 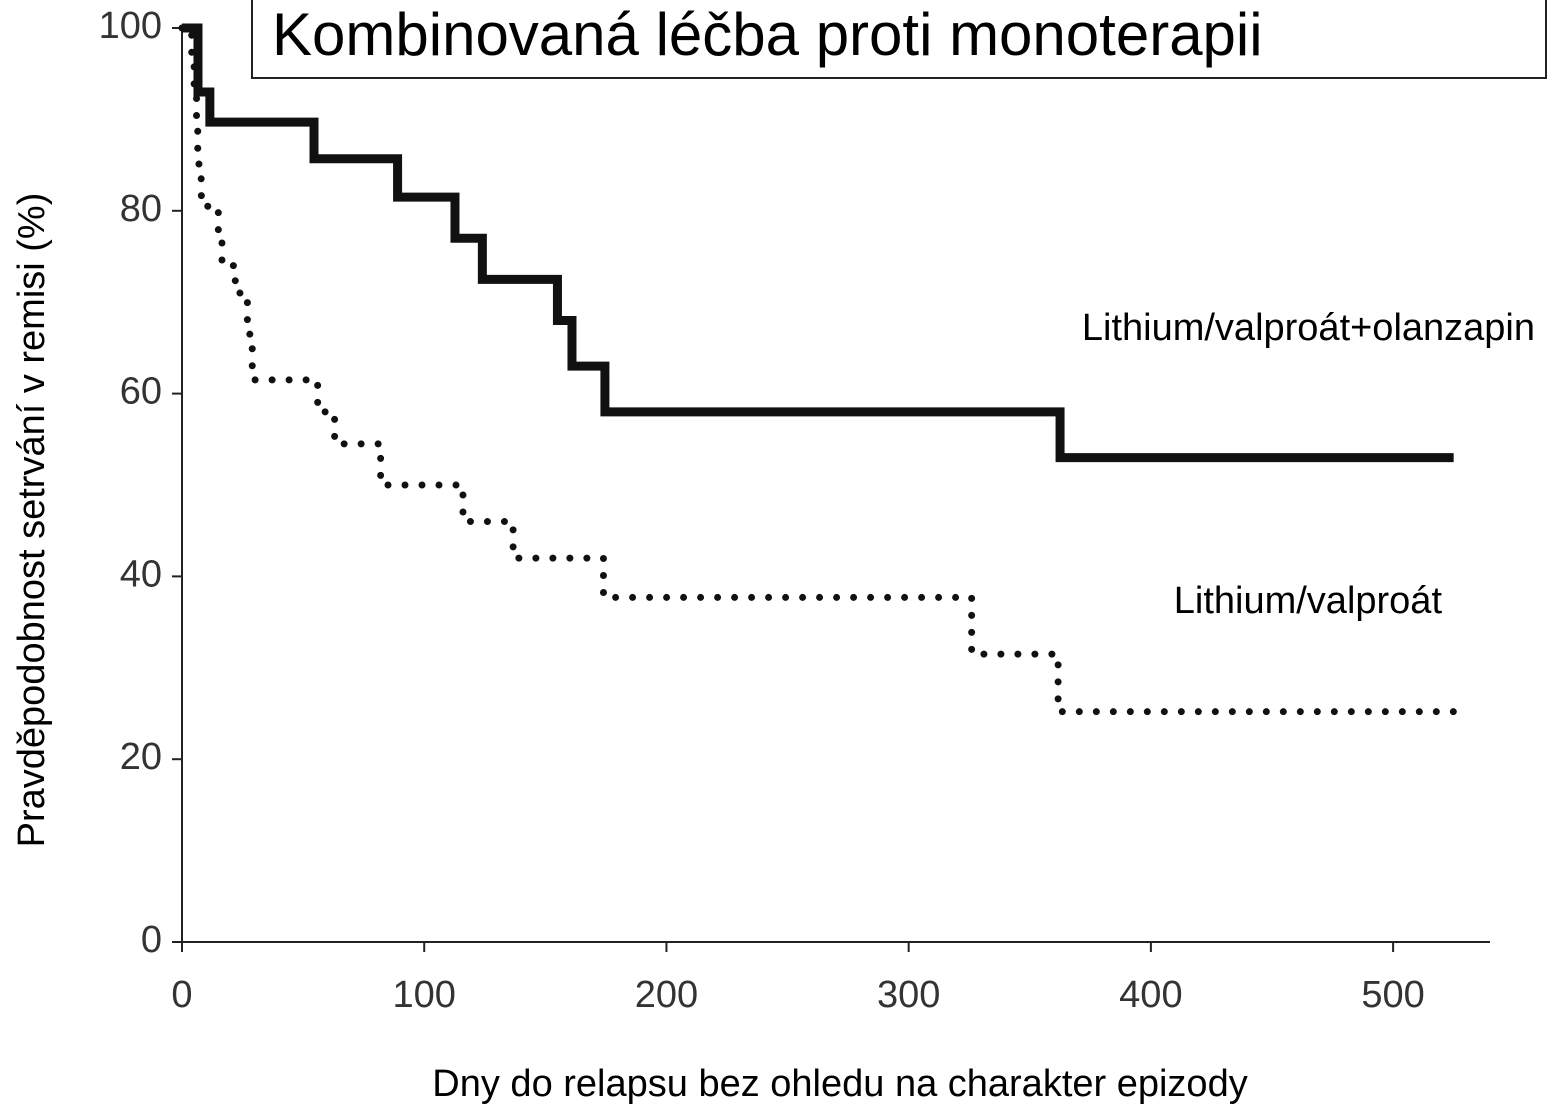 What do you see at coordinates (181, 995) in the screenshot?
I see `x-tick-label: 0` at bounding box center [181, 995].